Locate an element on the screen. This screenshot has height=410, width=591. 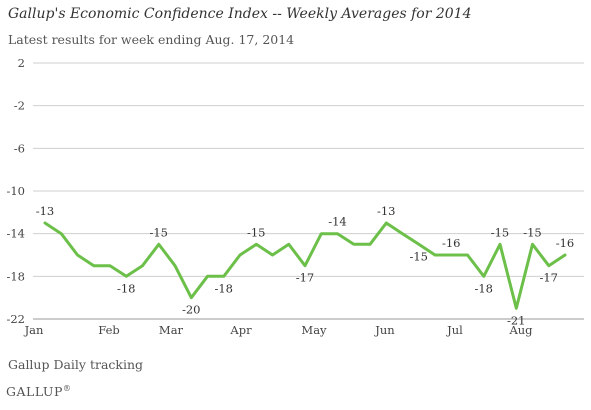
y-tick-label: -18 is located at coordinates (15, 276).